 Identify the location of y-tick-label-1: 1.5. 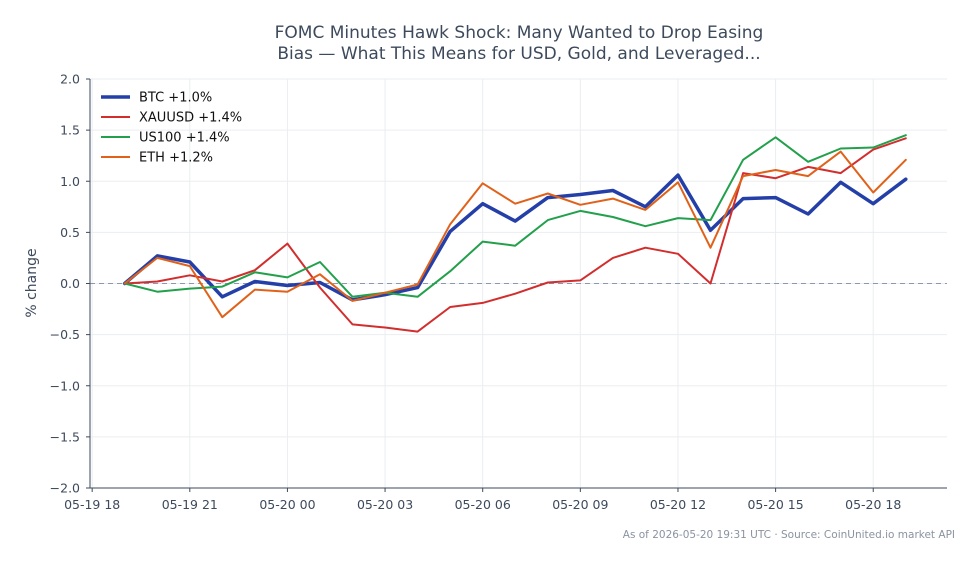
(70, 130).